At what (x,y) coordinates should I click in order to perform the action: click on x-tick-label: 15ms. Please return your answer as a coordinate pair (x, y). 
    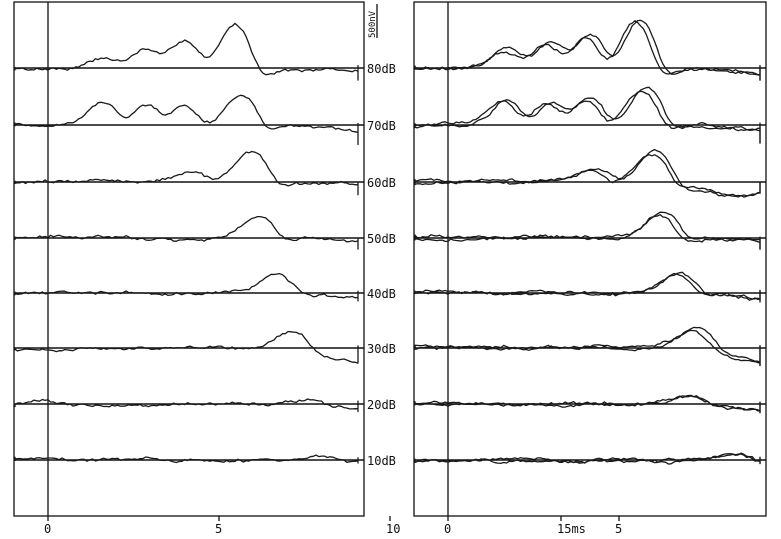
    Looking at the image, I should click on (571, 529).